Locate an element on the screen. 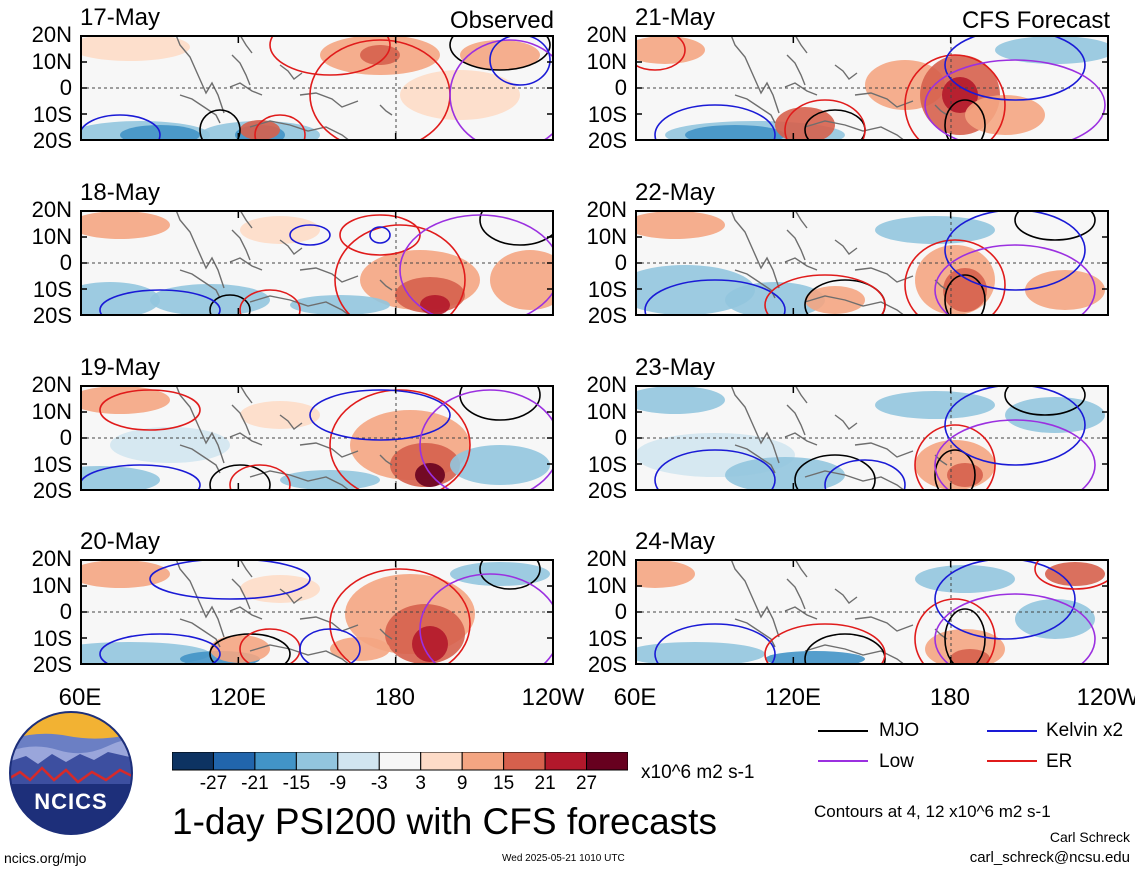  contours-note: Contours at 4, 12 x10^6 m2 s-1 is located at coordinates (932, 811).